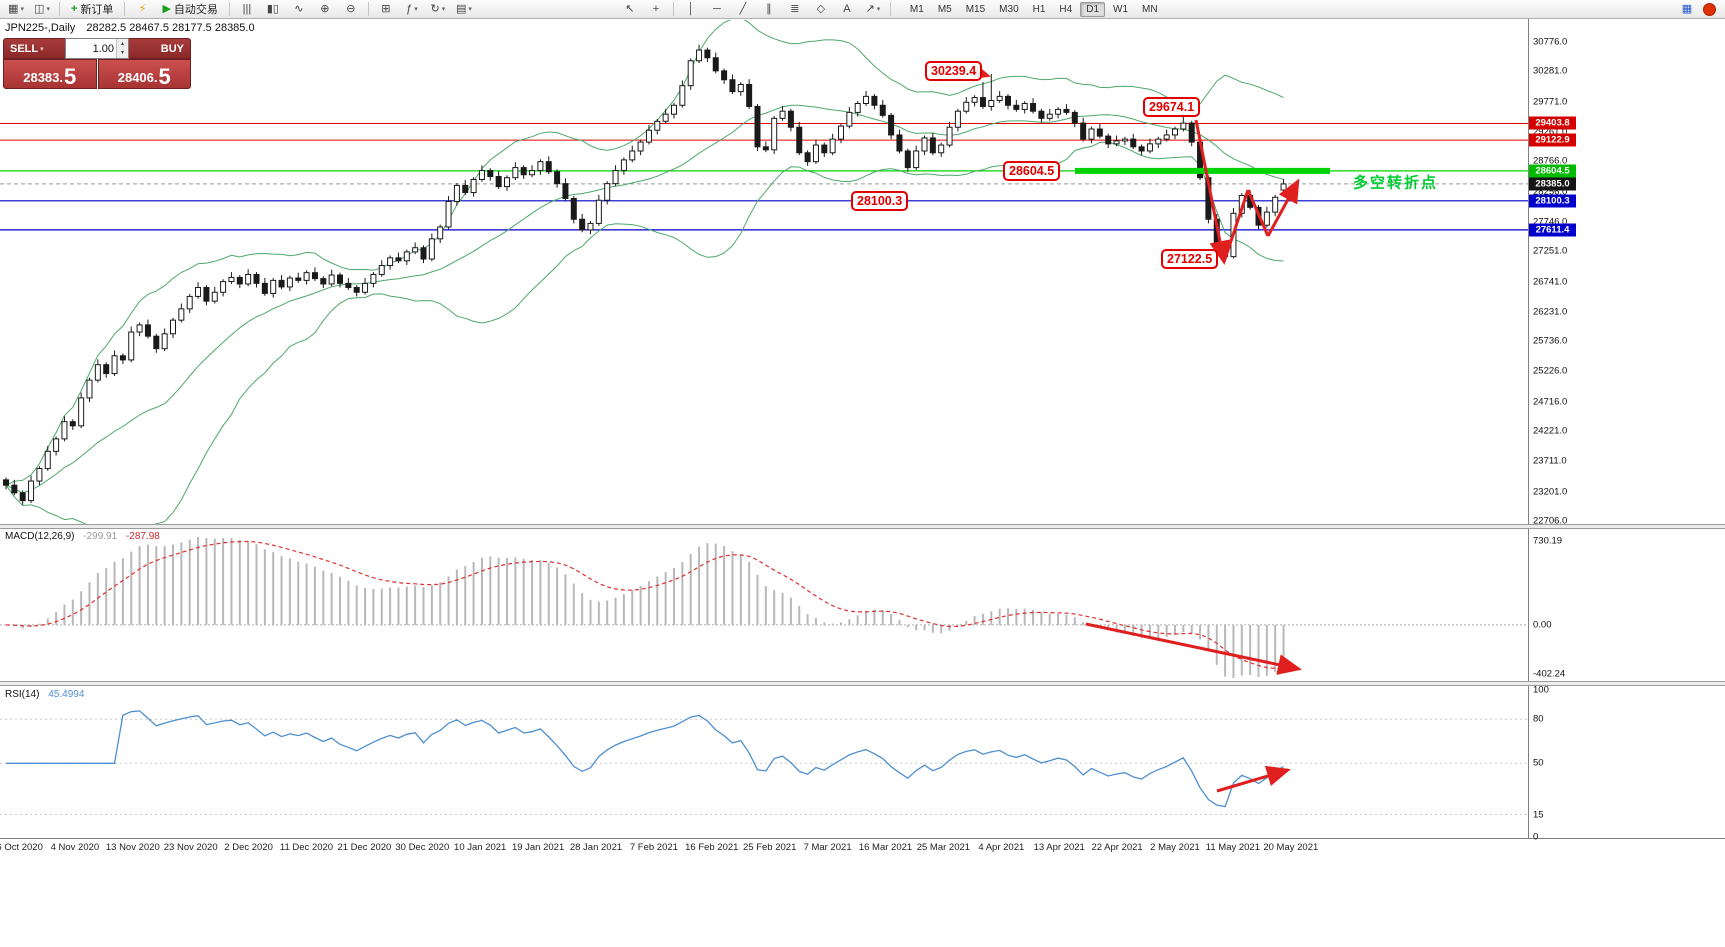 Image resolution: width=1725 pixels, height=947 pixels. I want to click on timeframe-button-m5: M5, so click(944, 9).